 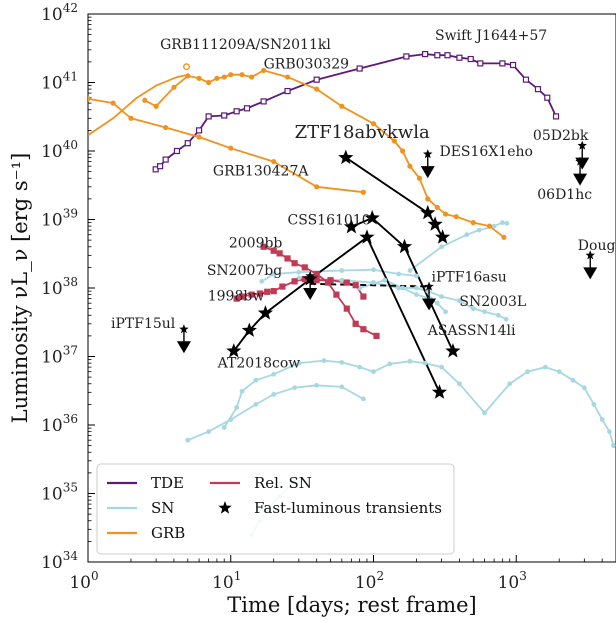 What do you see at coordinates (186, 67) in the screenshot?
I see `open-circle-marker` at bounding box center [186, 67].